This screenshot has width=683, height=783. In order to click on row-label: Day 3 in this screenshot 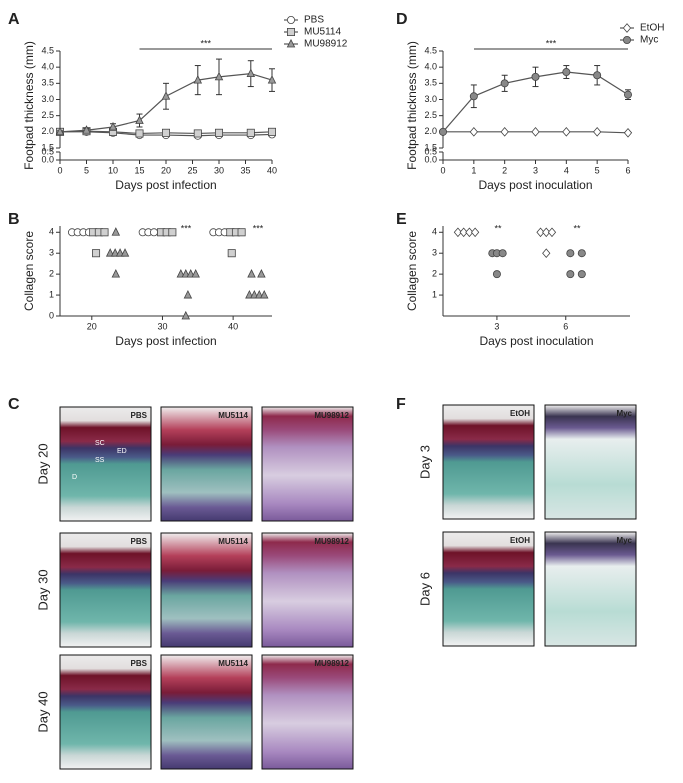, I will do `click(424, 462)`.